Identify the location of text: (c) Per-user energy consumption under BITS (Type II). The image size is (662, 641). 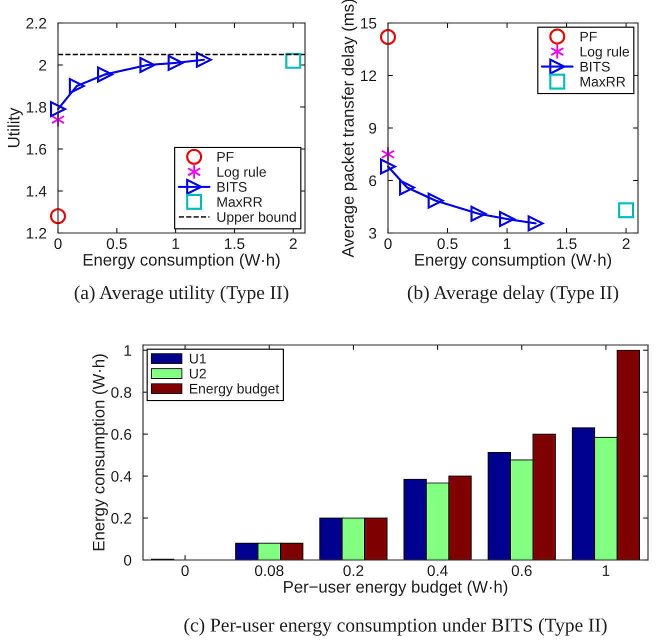
(395, 627).